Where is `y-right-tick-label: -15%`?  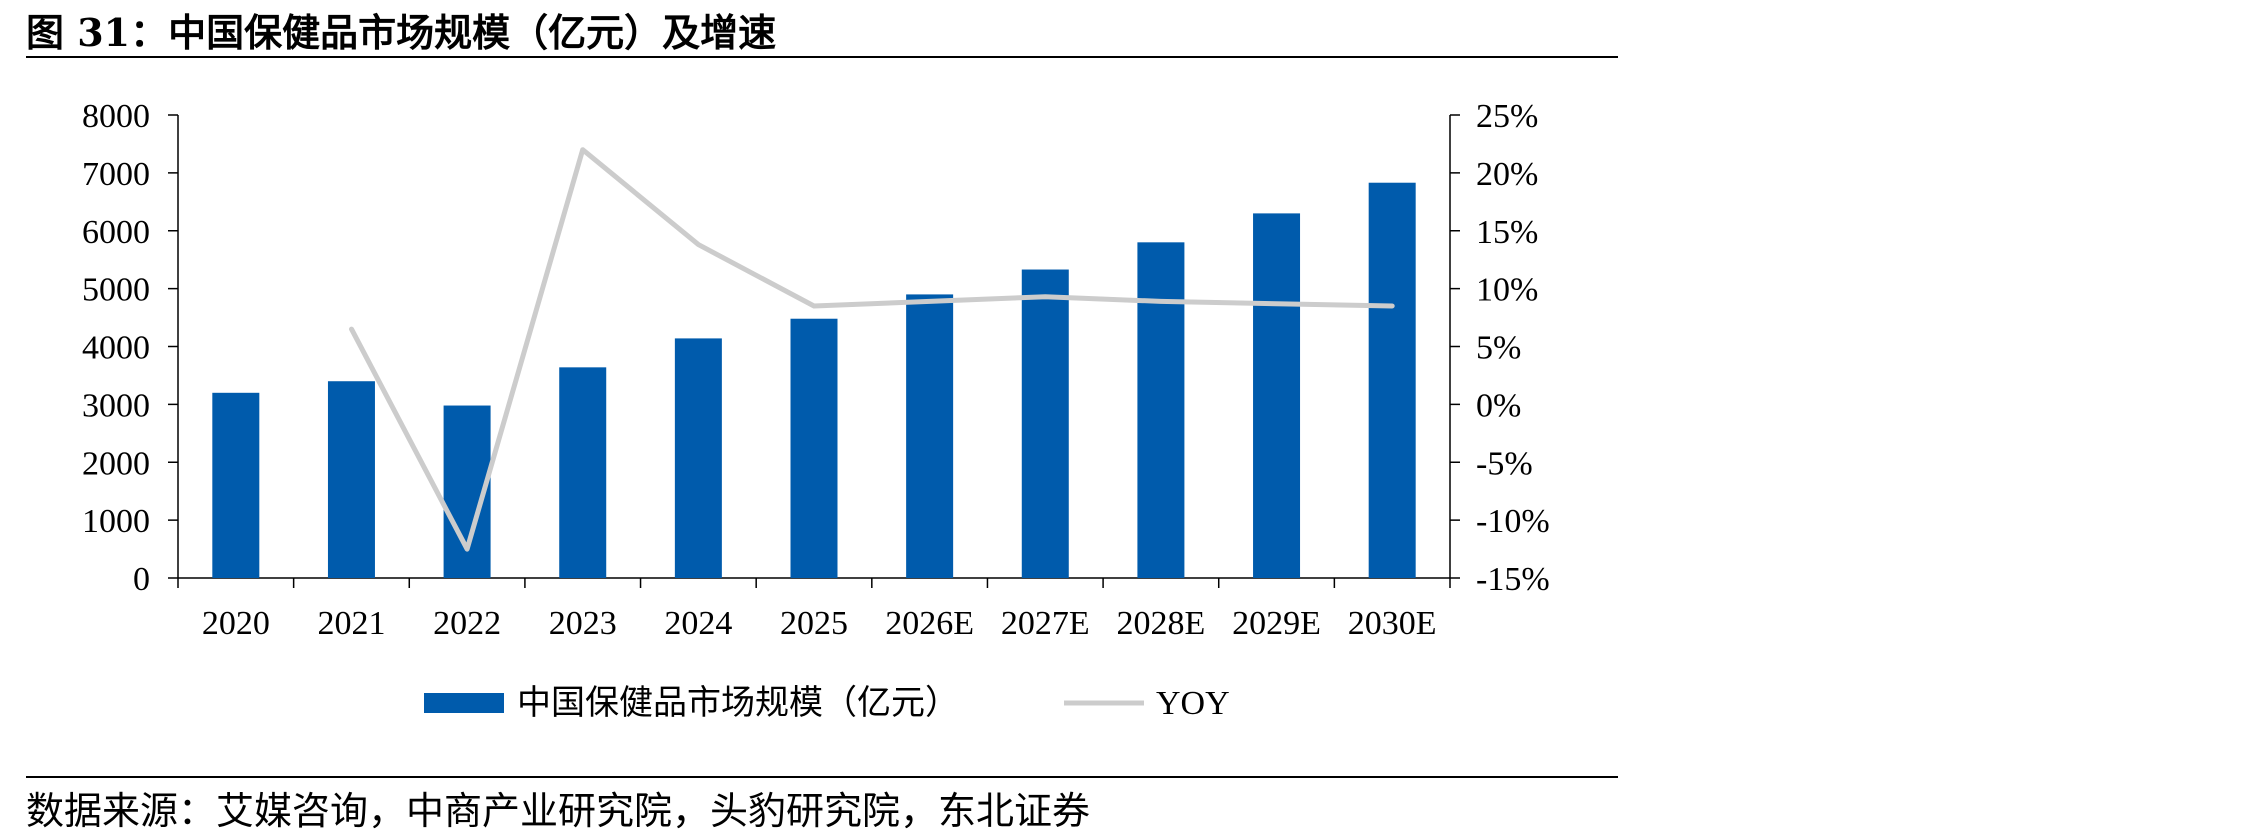 y-right-tick-label: -15% is located at coordinates (1513, 579).